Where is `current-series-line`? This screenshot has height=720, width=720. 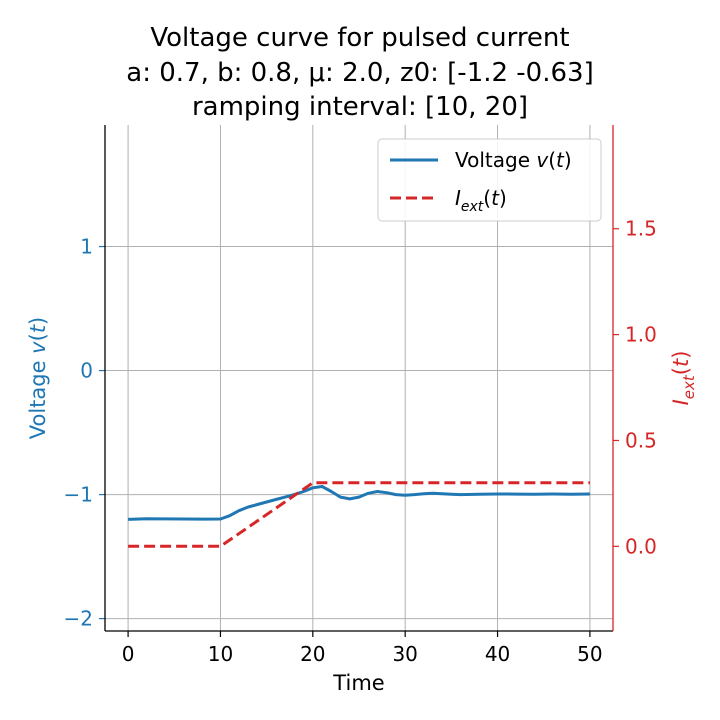
current-series-line is located at coordinates (359, 514).